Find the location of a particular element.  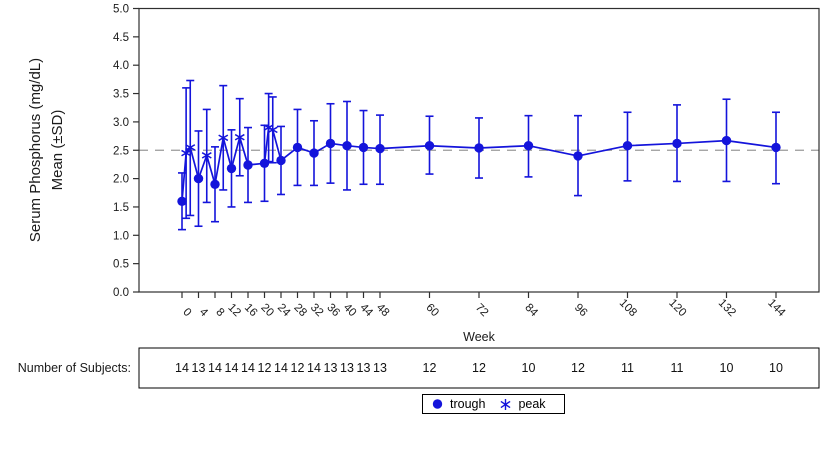

subjects-box is located at coordinates (479, 368).